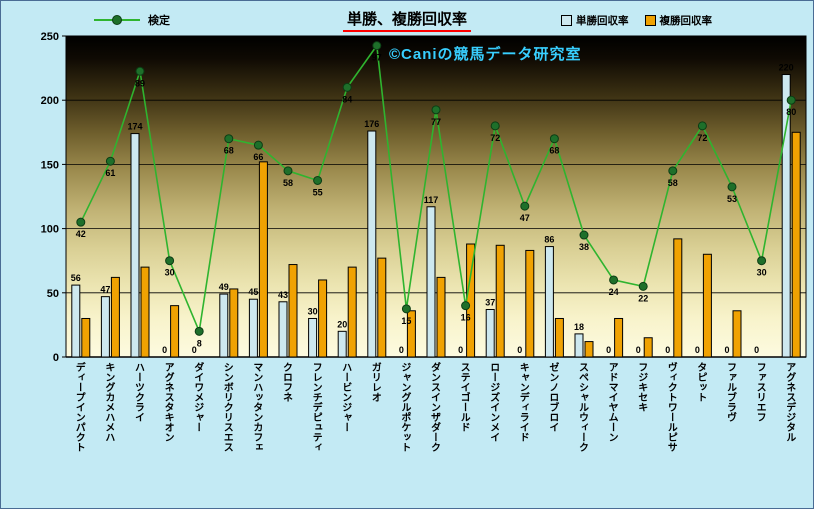 The image size is (814, 509). What do you see at coordinates (612, 402) in the screenshot?
I see `x-axis-label: アドマイヤムーン` at bounding box center [612, 402].